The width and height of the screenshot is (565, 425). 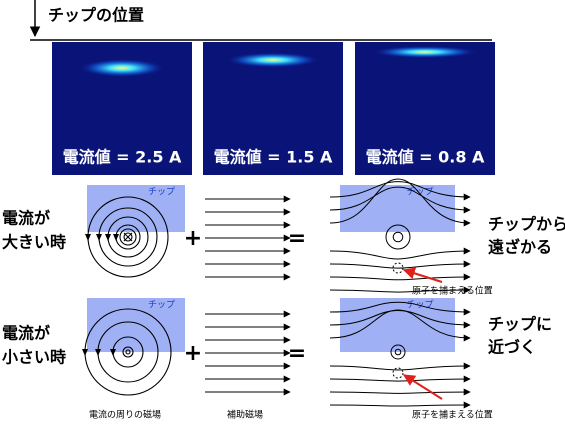 I want to click on caption: 電流の周りの磁場, so click(x=125, y=415).